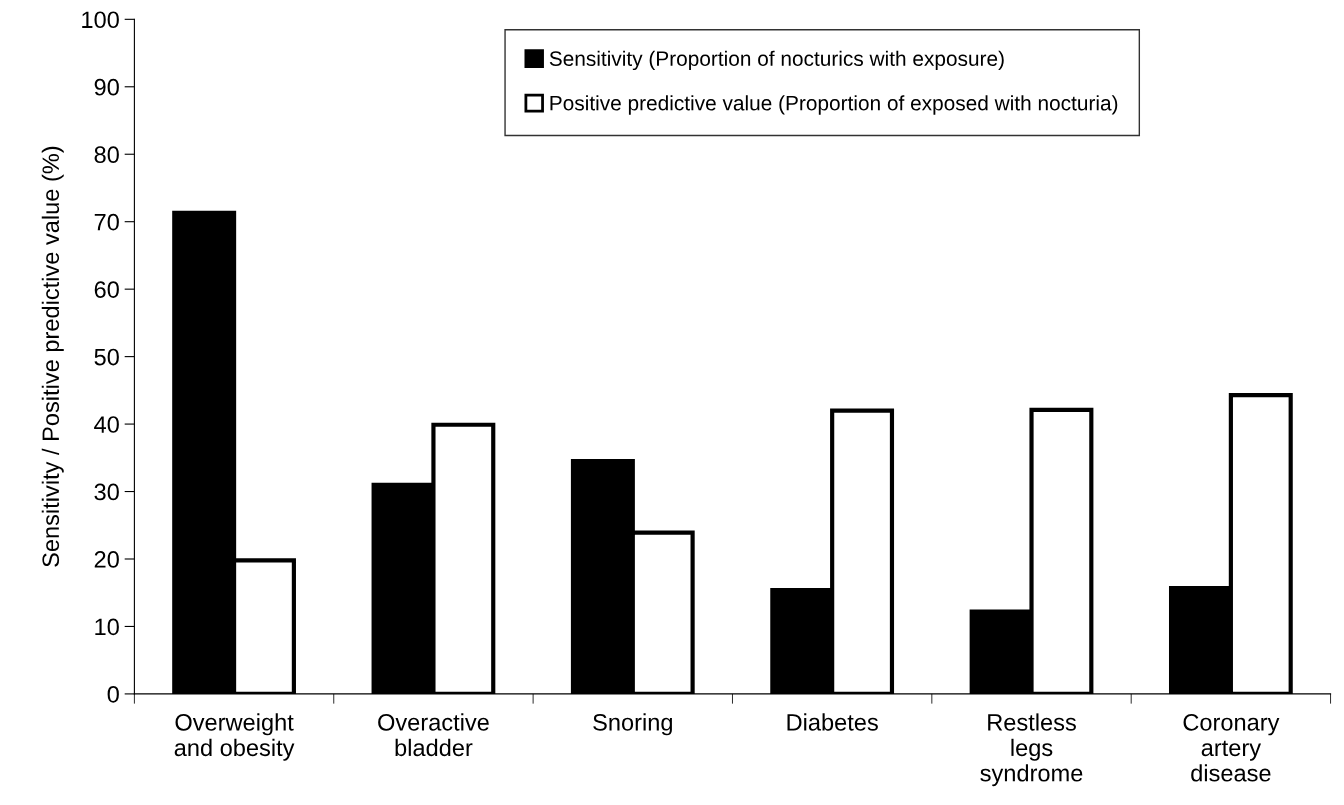 The height and width of the screenshot is (805, 1344). What do you see at coordinates (106, 87) in the screenshot?
I see `y-tick-label: 90` at bounding box center [106, 87].